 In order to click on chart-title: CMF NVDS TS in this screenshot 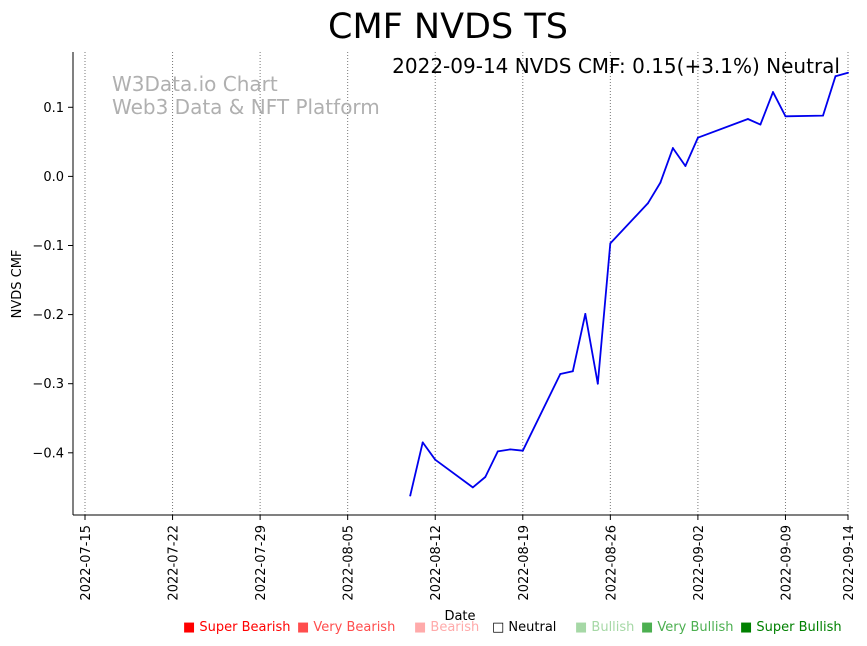, I will do `click(448, 27)`.